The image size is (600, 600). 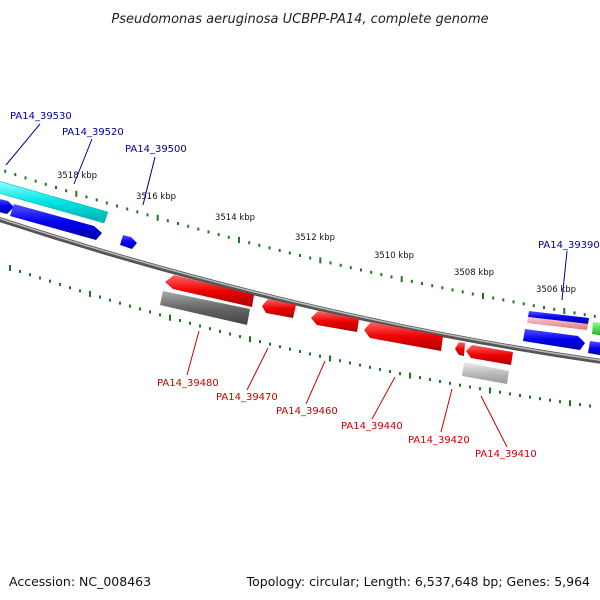 I want to click on gene-label: PA14_39470, so click(x=247, y=397).